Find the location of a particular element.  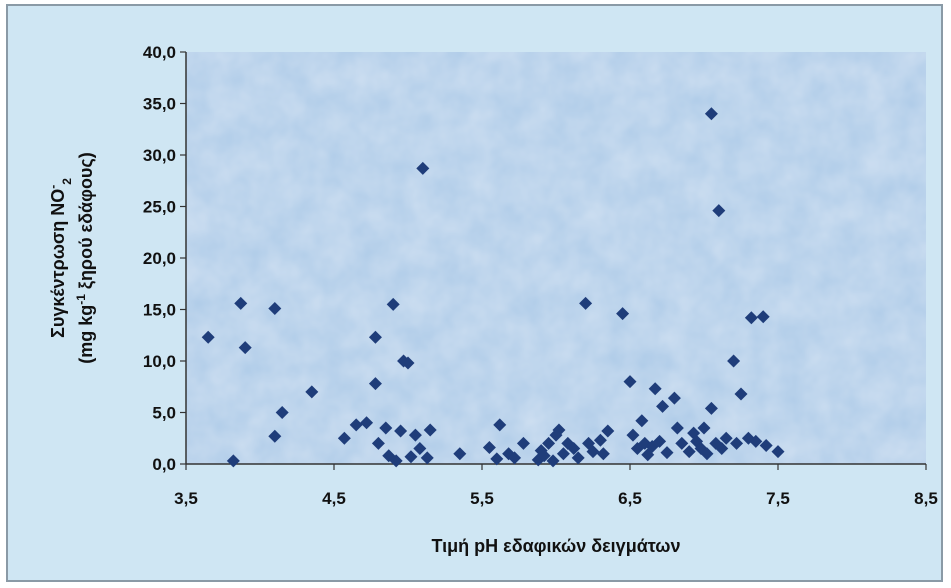

y-tick-label: 10,0 is located at coordinates (159, 361).